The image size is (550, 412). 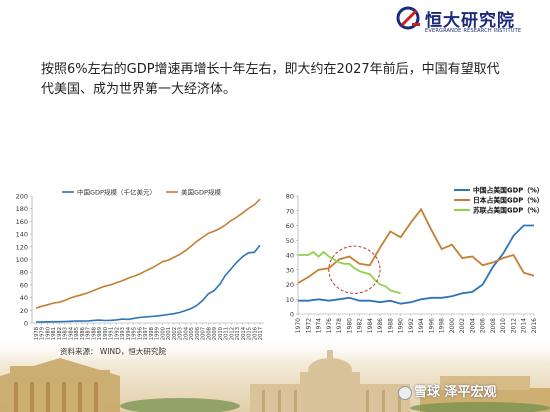 I want to click on logo-subtitle: EVERGRANDE RESEARCH INSTITUTE, so click(x=473, y=31).